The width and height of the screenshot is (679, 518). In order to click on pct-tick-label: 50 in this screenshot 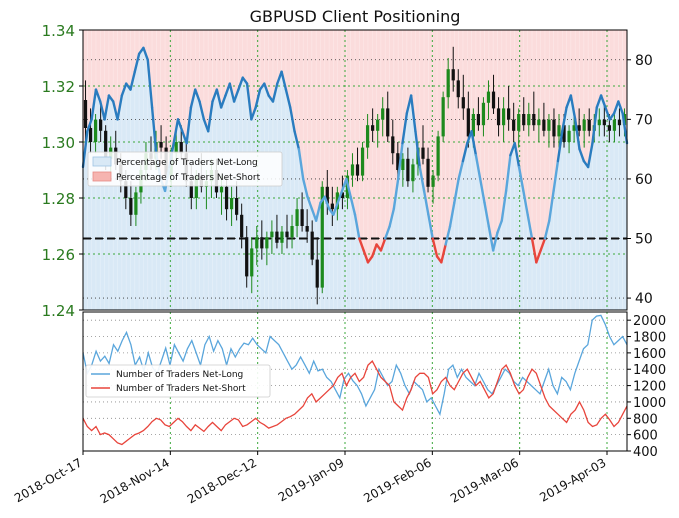, I will do `click(644, 240)`.